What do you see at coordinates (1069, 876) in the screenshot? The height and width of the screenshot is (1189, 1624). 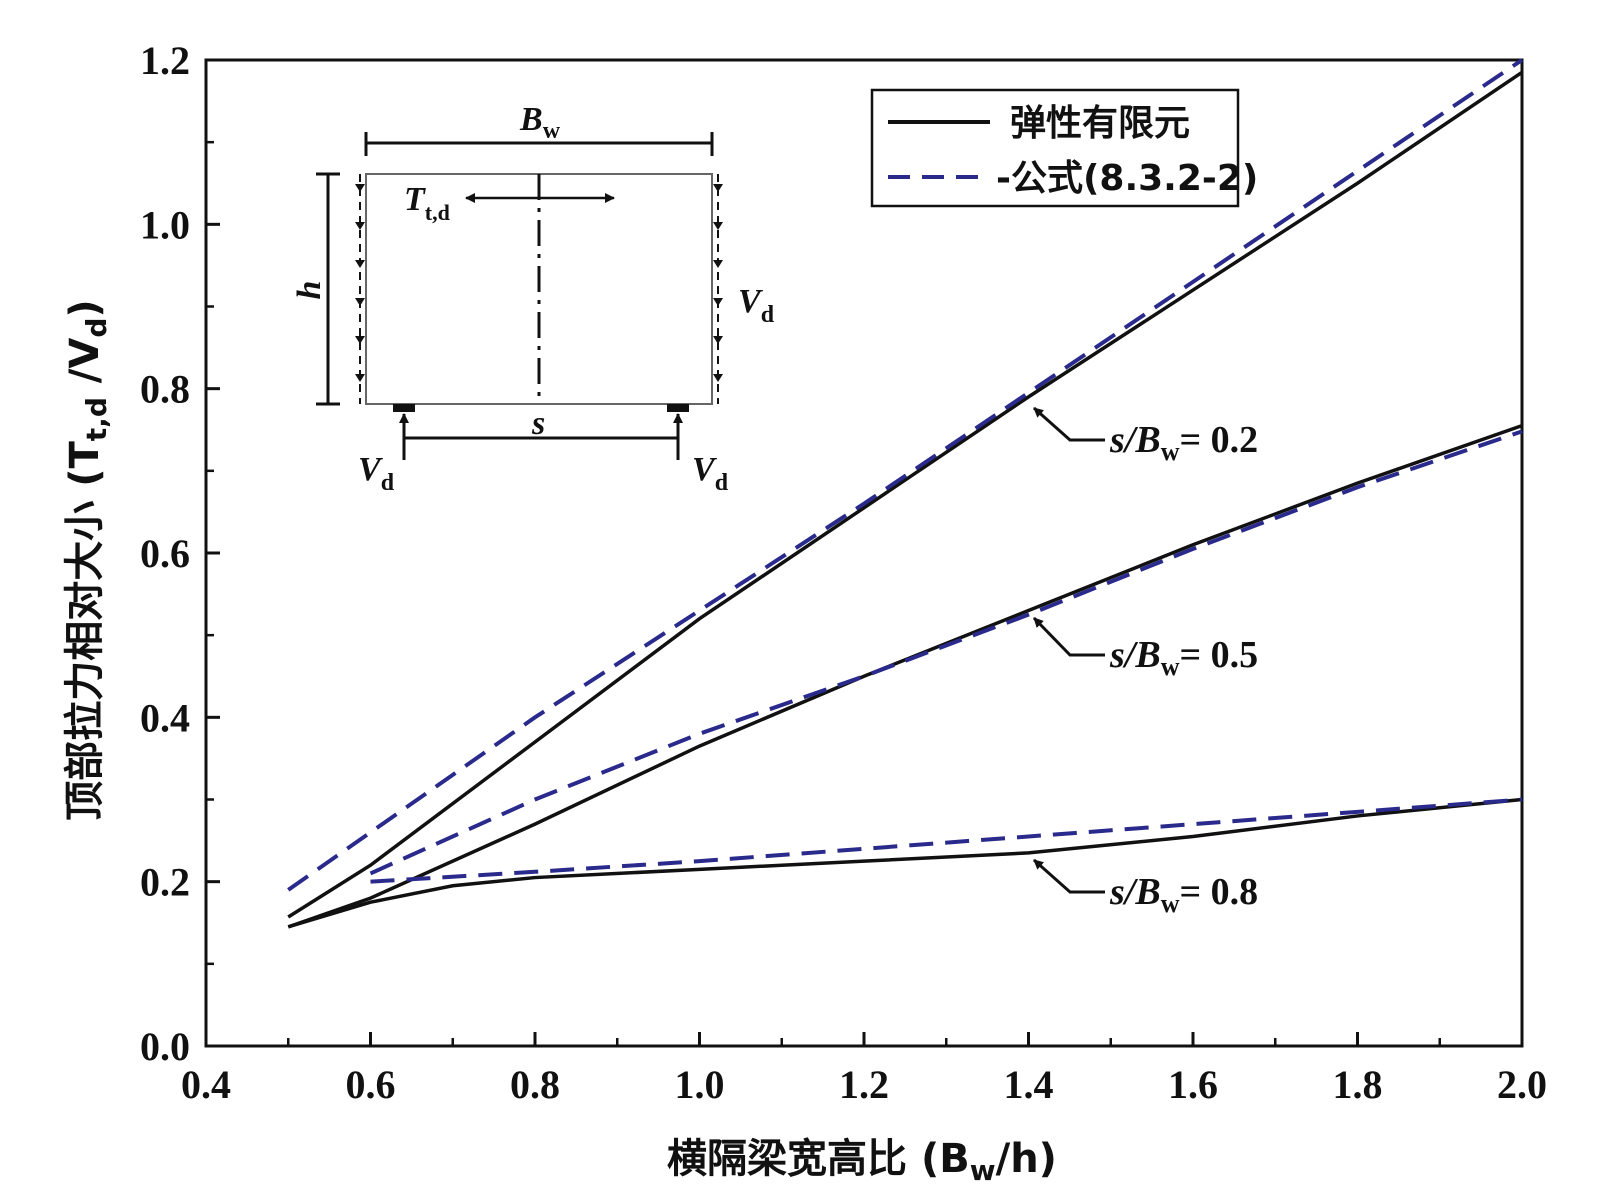 I see `annotation-arrow-0.8` at bounding box center [1069, 876].